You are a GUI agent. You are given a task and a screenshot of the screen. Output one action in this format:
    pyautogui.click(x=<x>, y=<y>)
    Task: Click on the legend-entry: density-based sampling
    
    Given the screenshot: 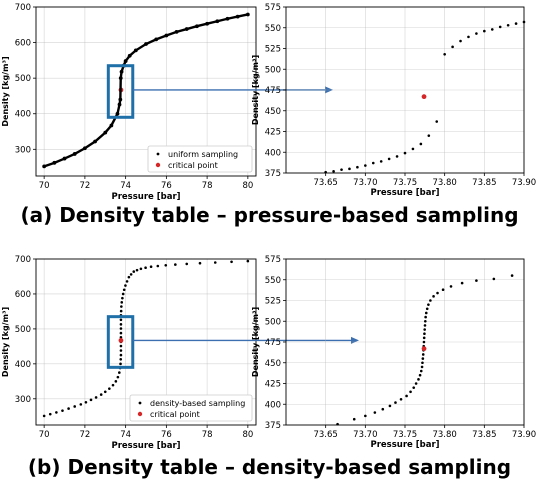 What is the action you would take?
    pyautogui.click(x=197, y=403)
    